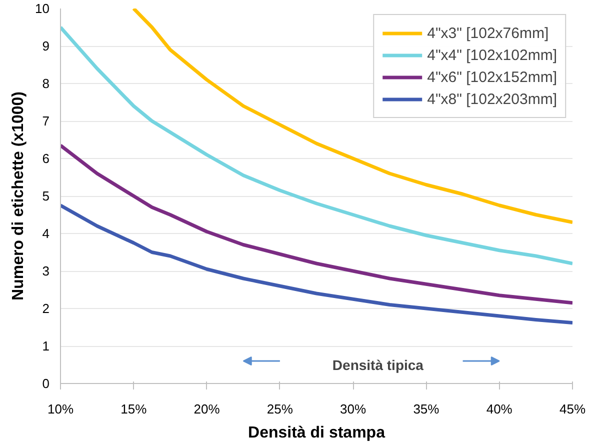 This screenshot has height=444, width=596. I want to click on x-tick-label: 40%, so click(499, 409).